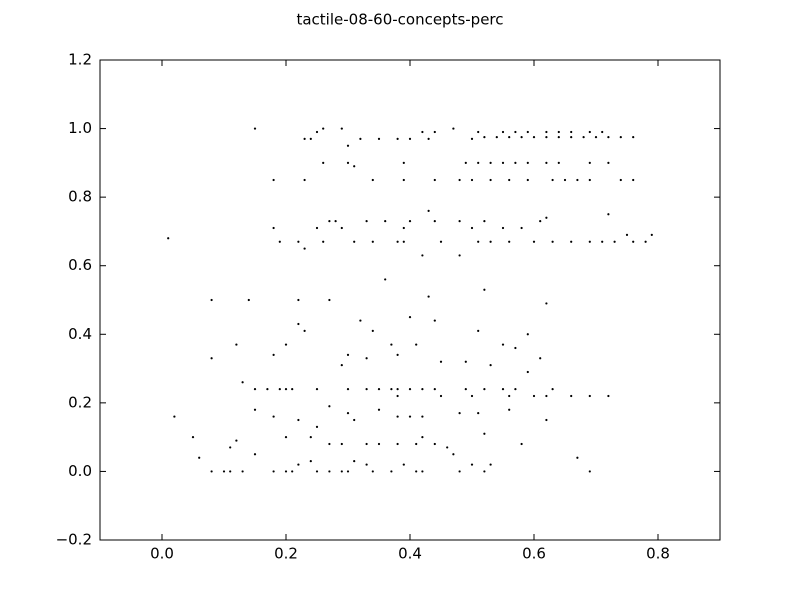 This screenshot has width=800, height=600. I want to click on y-tick-label: 1.0, so click(80, 128).